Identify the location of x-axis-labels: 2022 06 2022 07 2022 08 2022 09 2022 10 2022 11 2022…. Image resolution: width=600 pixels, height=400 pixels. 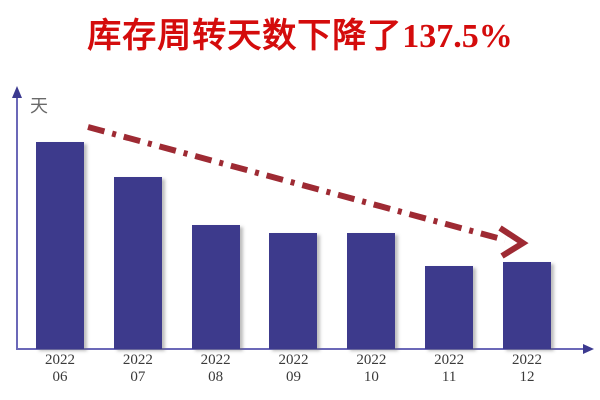
(293, 369).